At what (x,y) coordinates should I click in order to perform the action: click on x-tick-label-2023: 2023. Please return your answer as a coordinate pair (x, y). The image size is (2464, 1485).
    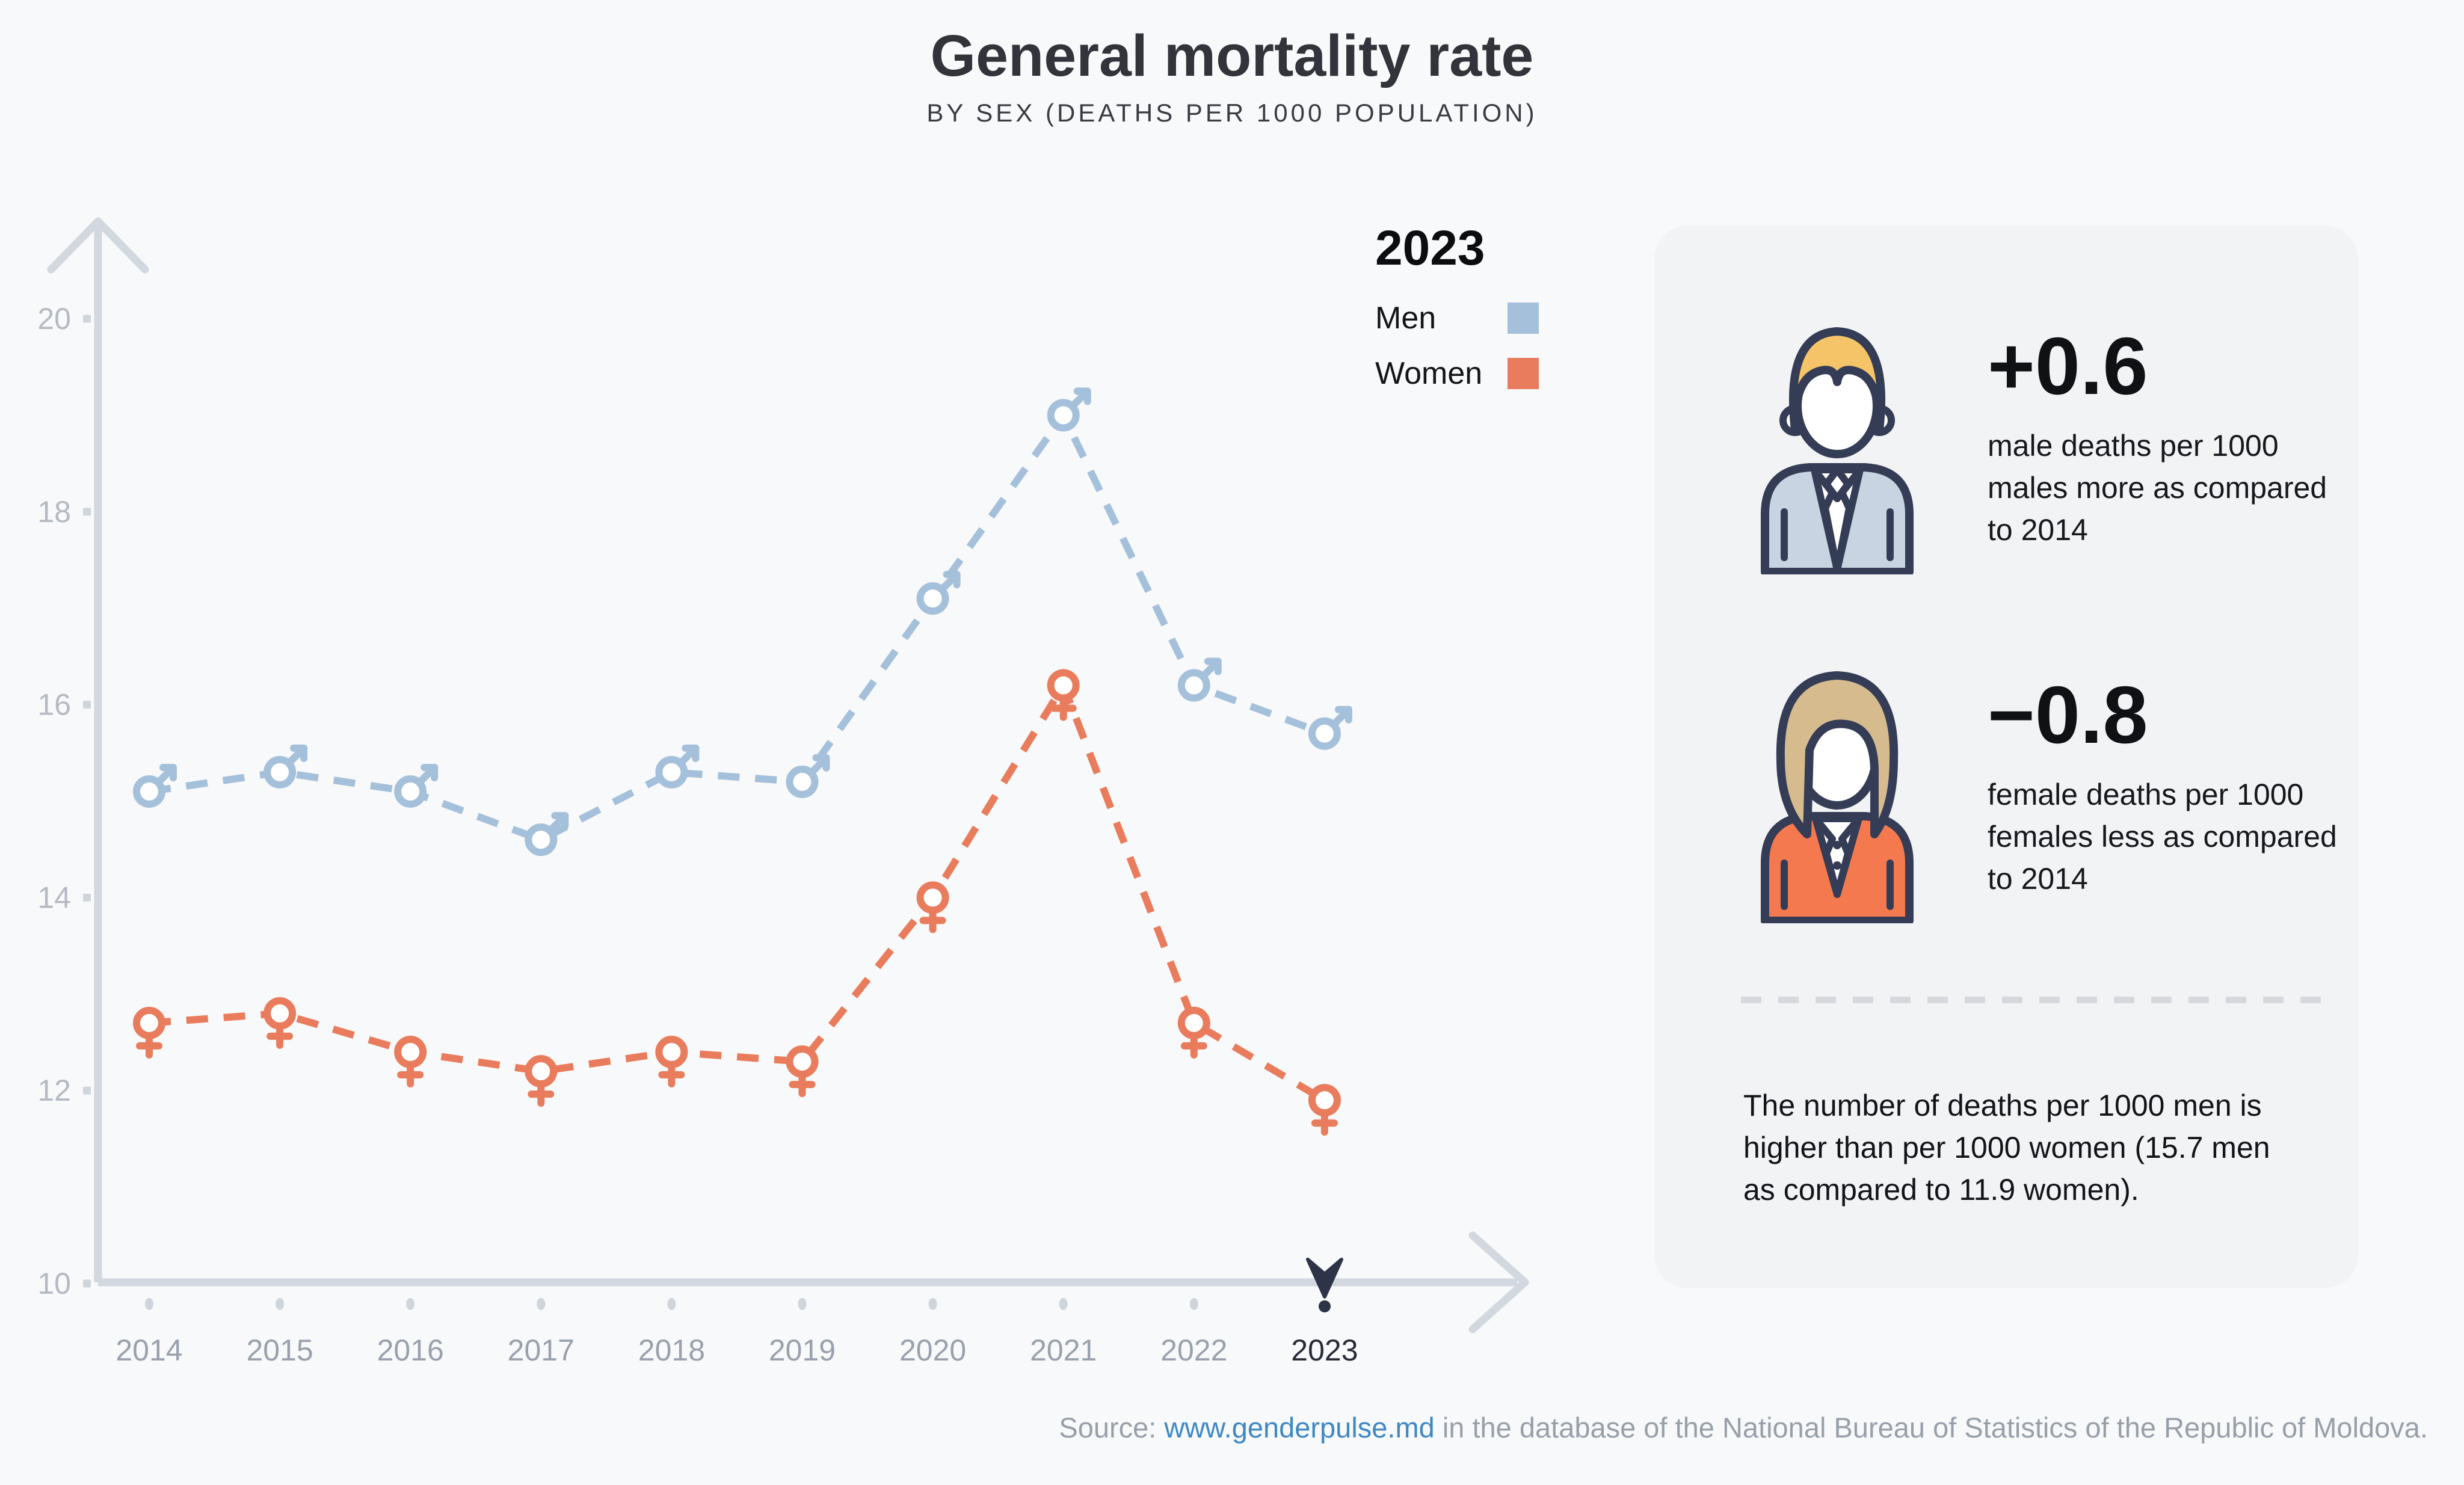
    Looking at the image, I should click on (1325, 1350).